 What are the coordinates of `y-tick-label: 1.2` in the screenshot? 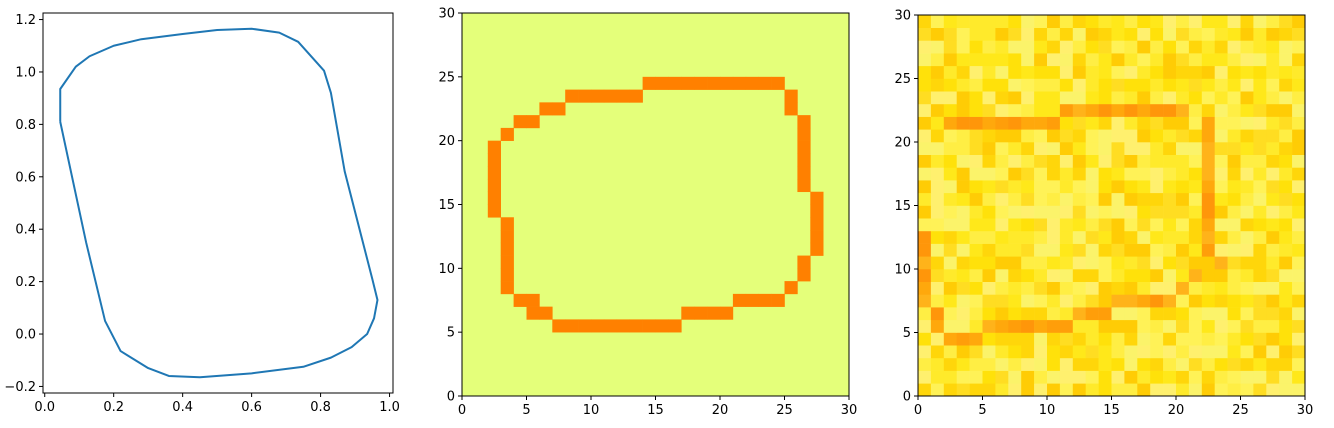 It's located at (25, 20).